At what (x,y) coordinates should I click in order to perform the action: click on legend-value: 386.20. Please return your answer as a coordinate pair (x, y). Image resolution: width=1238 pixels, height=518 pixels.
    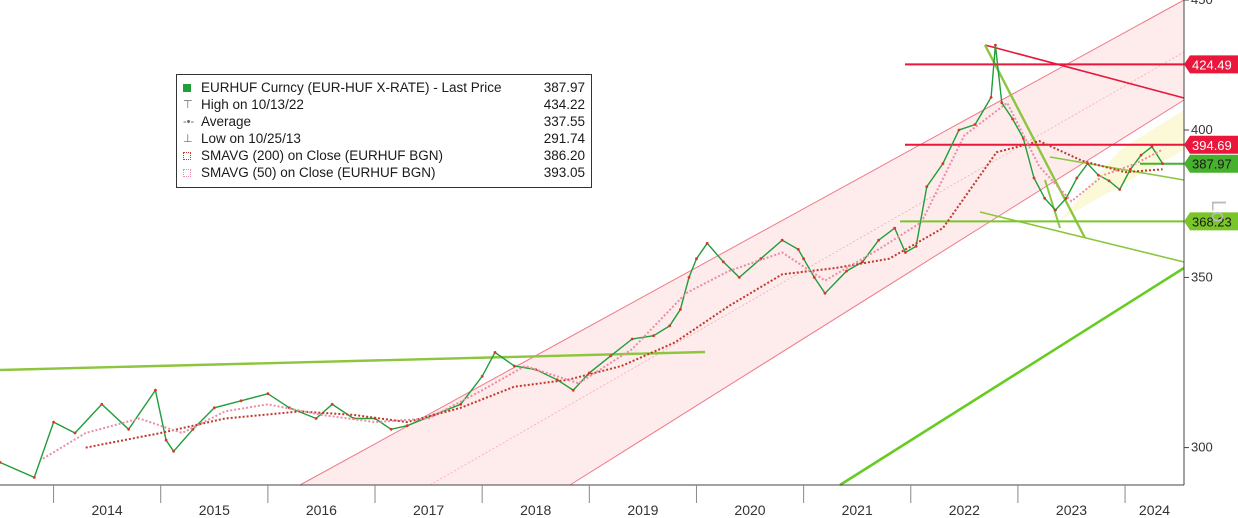
    Looking at the image, I should click on (564, 155).